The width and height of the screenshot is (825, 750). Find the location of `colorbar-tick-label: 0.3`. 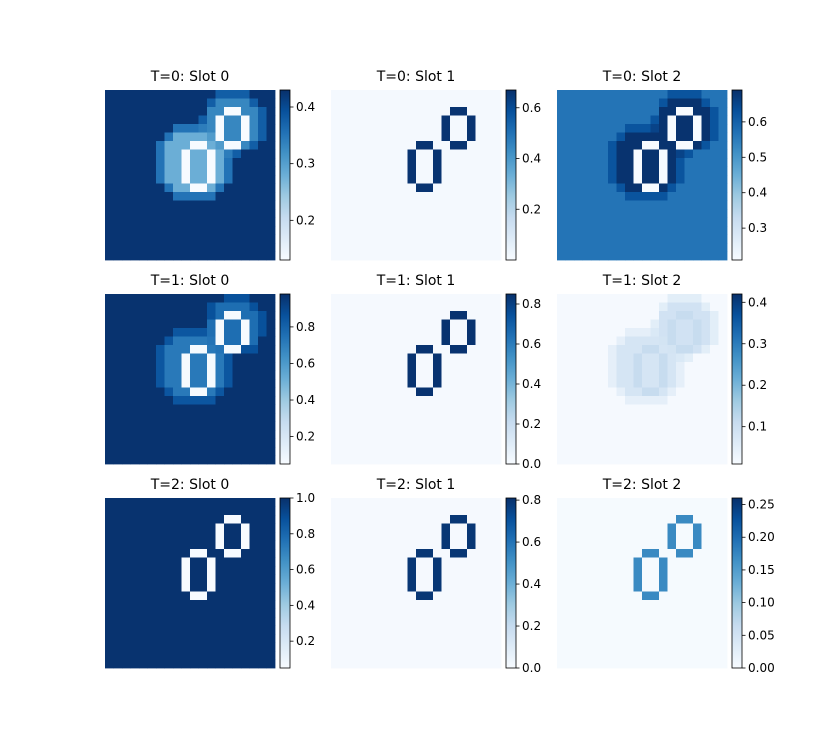

colorbar-tick-label: 0.3 is located at coordinates (757, 344).